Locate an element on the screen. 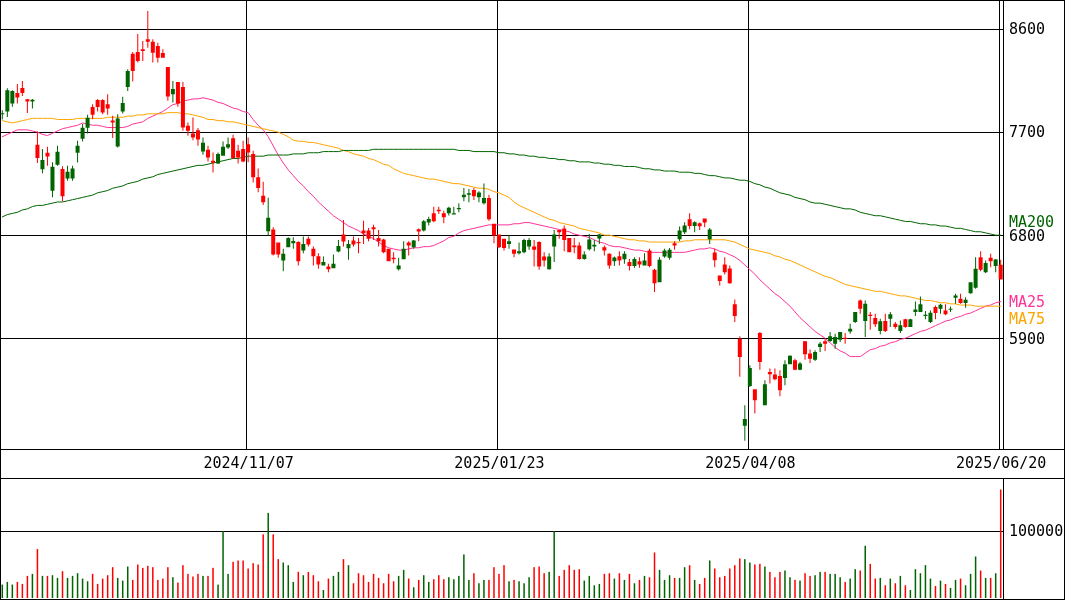 Image resolution: width=1065 pixels, height=600 pixels. y-tick-label: 5900 is located at coordinates (1027, 338).